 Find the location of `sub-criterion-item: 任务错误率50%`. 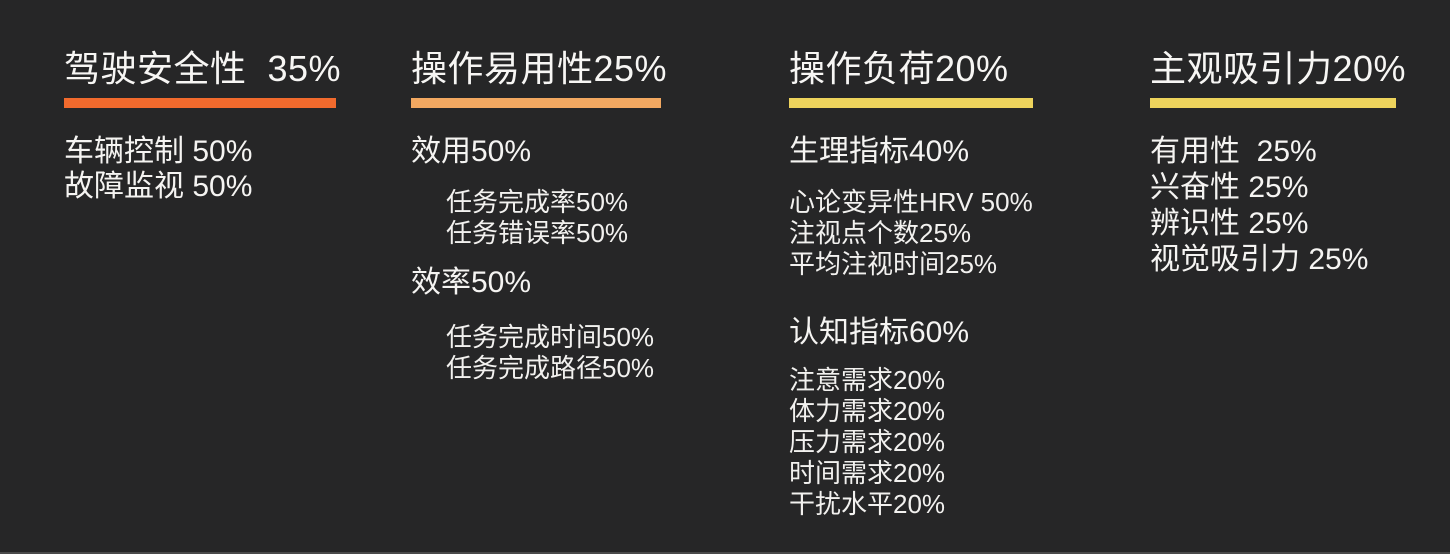

sub-criterion-item: 任务错误率50% is located at coordinates (537, 233).